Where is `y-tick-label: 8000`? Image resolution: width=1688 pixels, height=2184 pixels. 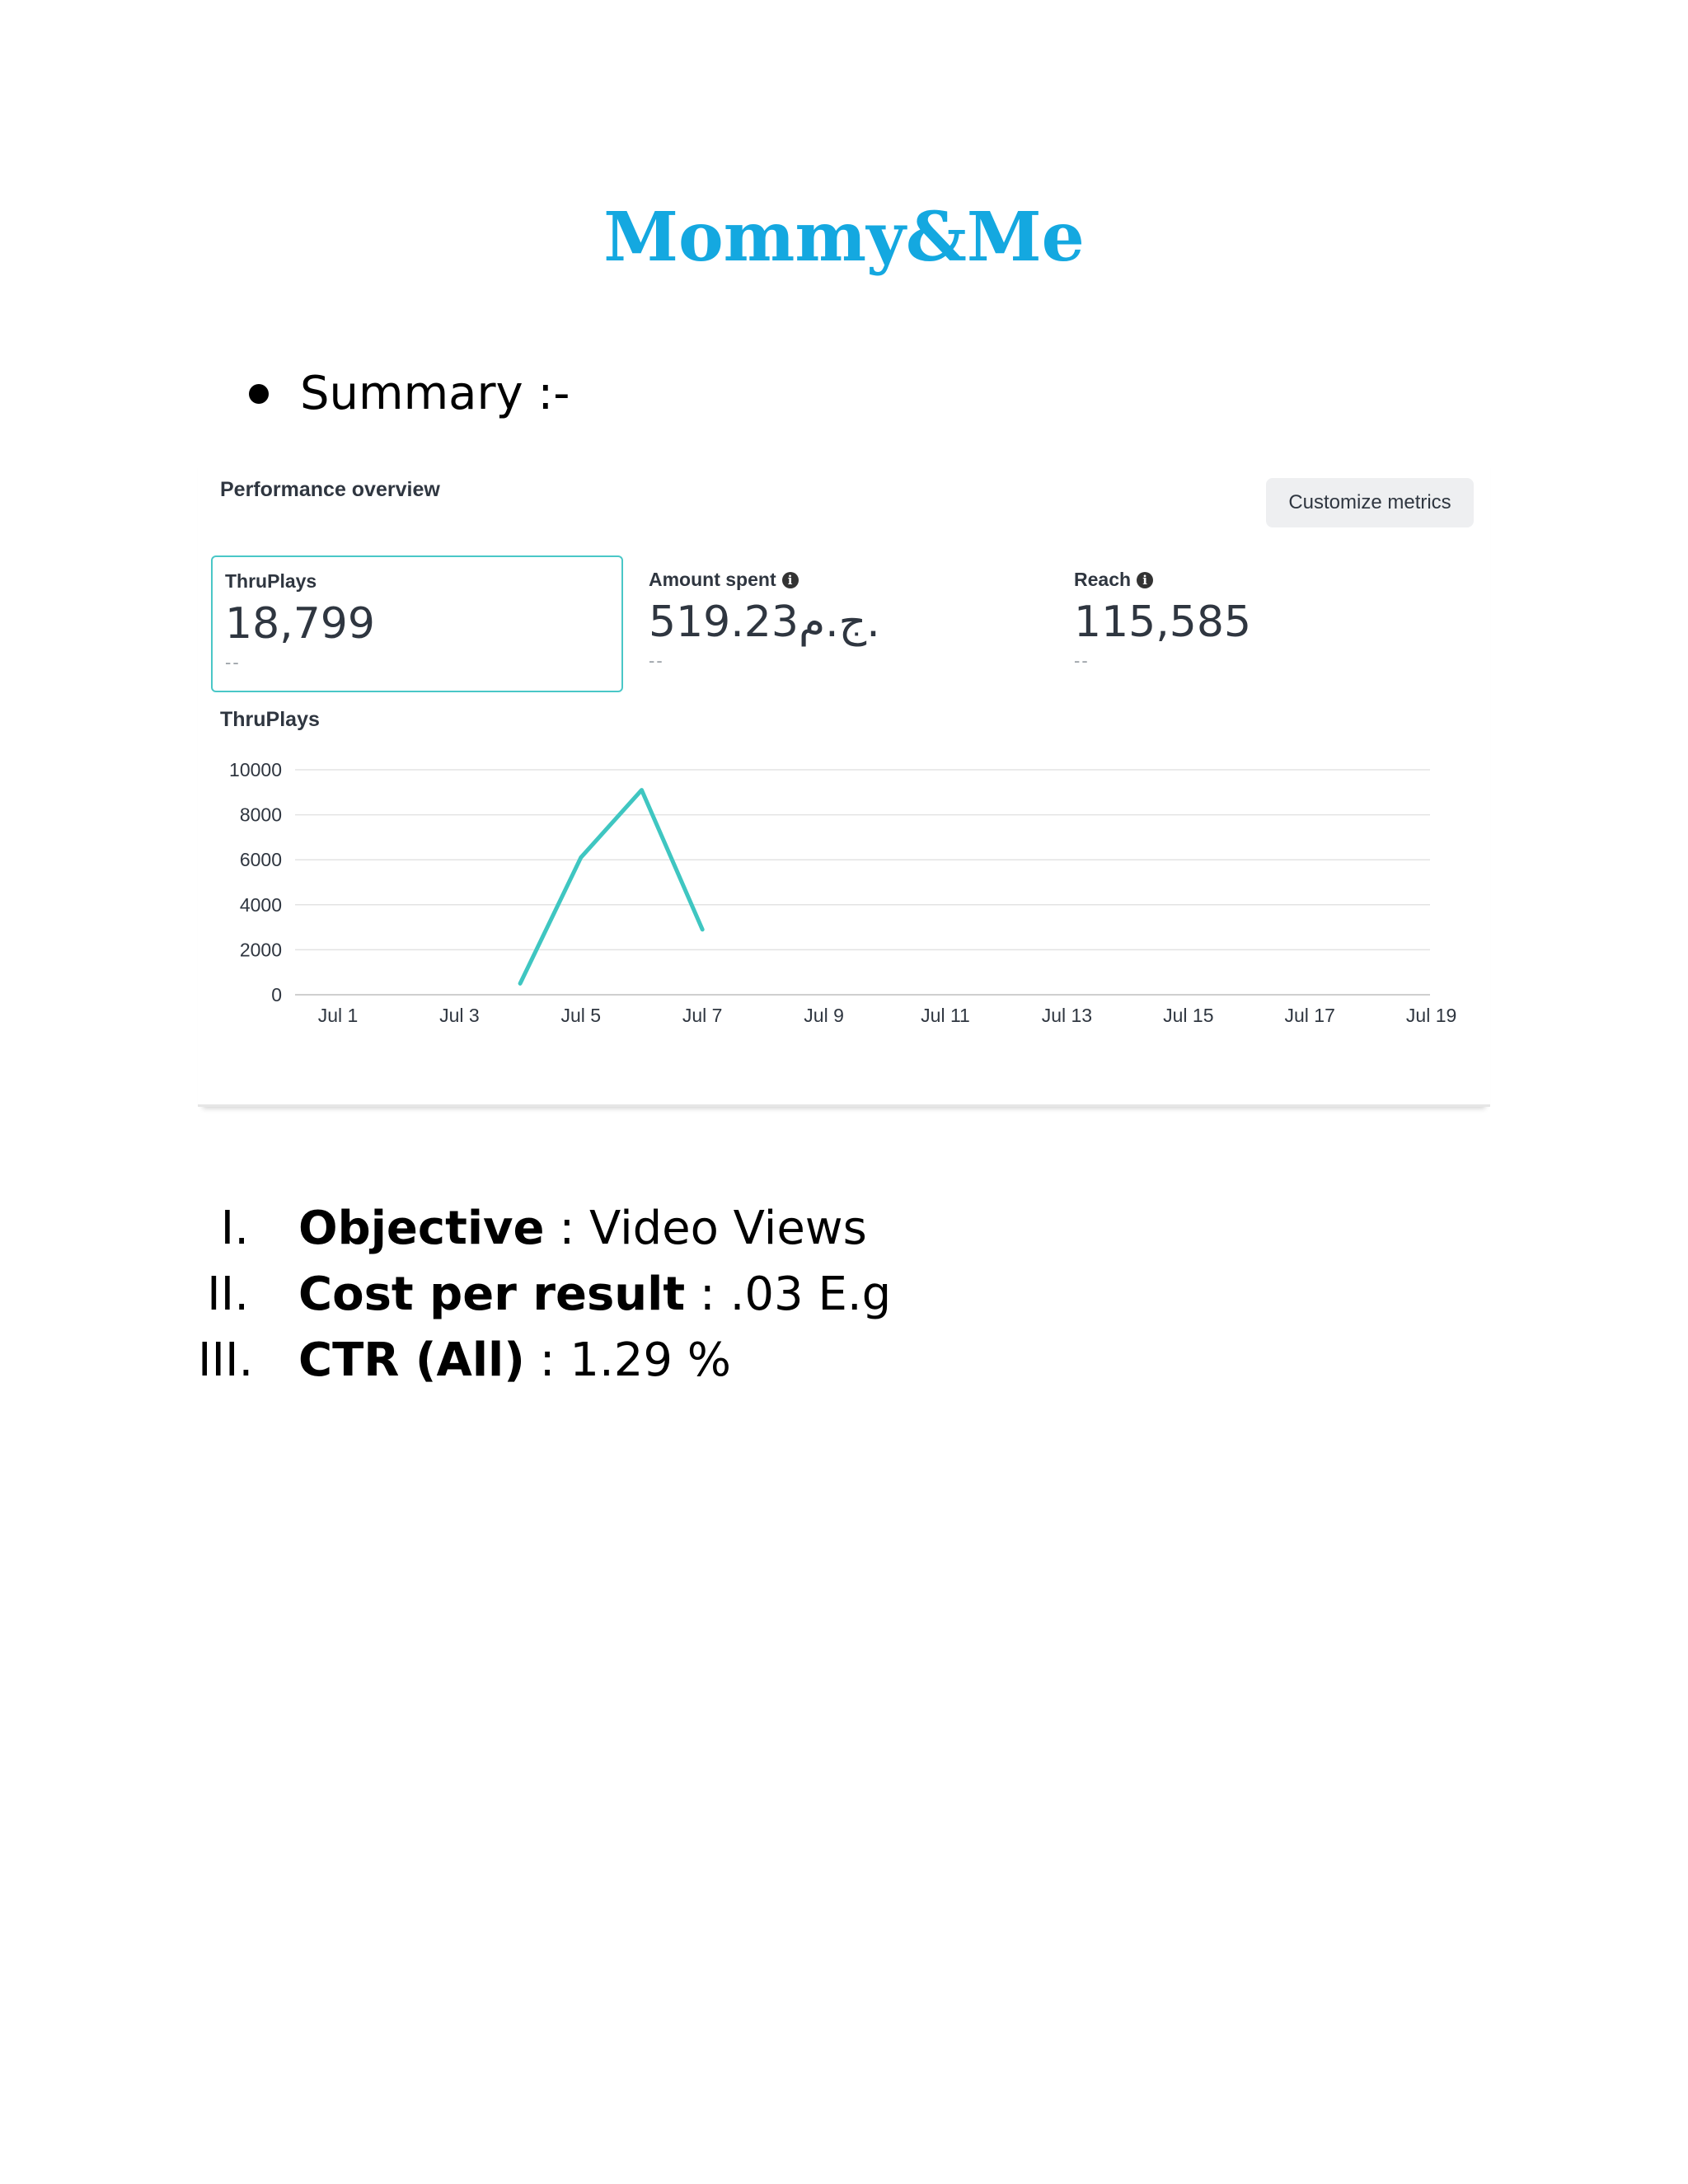
y-tick-label: 8000 is located at coordinates (261, 815).